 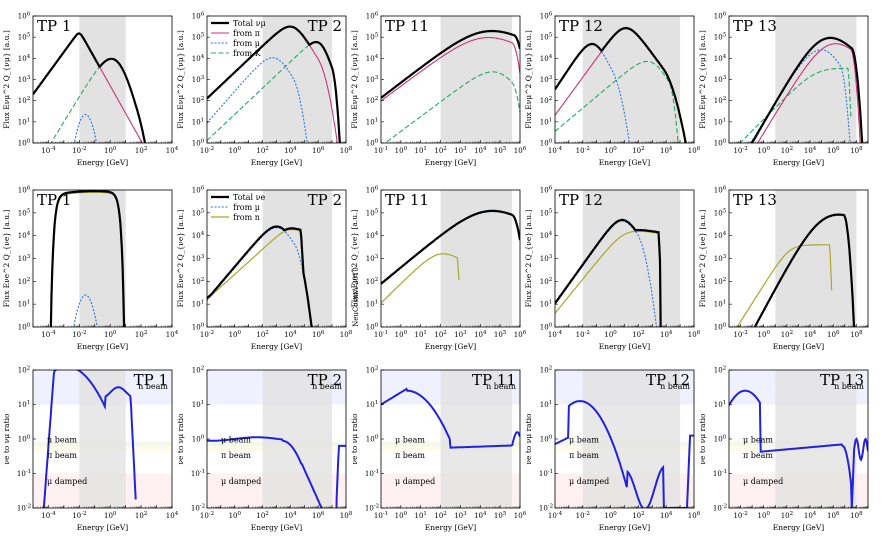 What do you see at coordinates (740, 150) in the screenshot?
I see `x-tick-label: 10-2` at bounding box center [740, 150].